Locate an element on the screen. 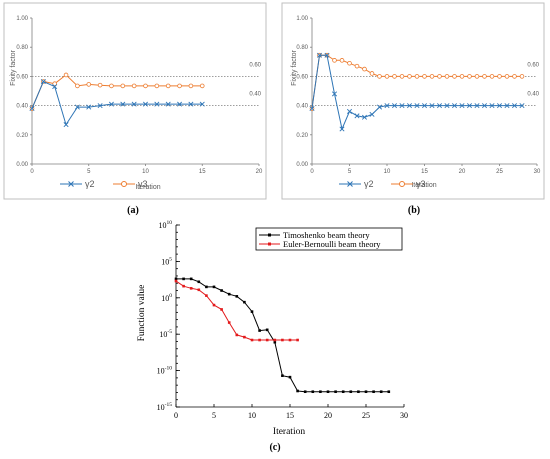  panel-a-xlabel: Iteration is located at coordinates (147, 187).